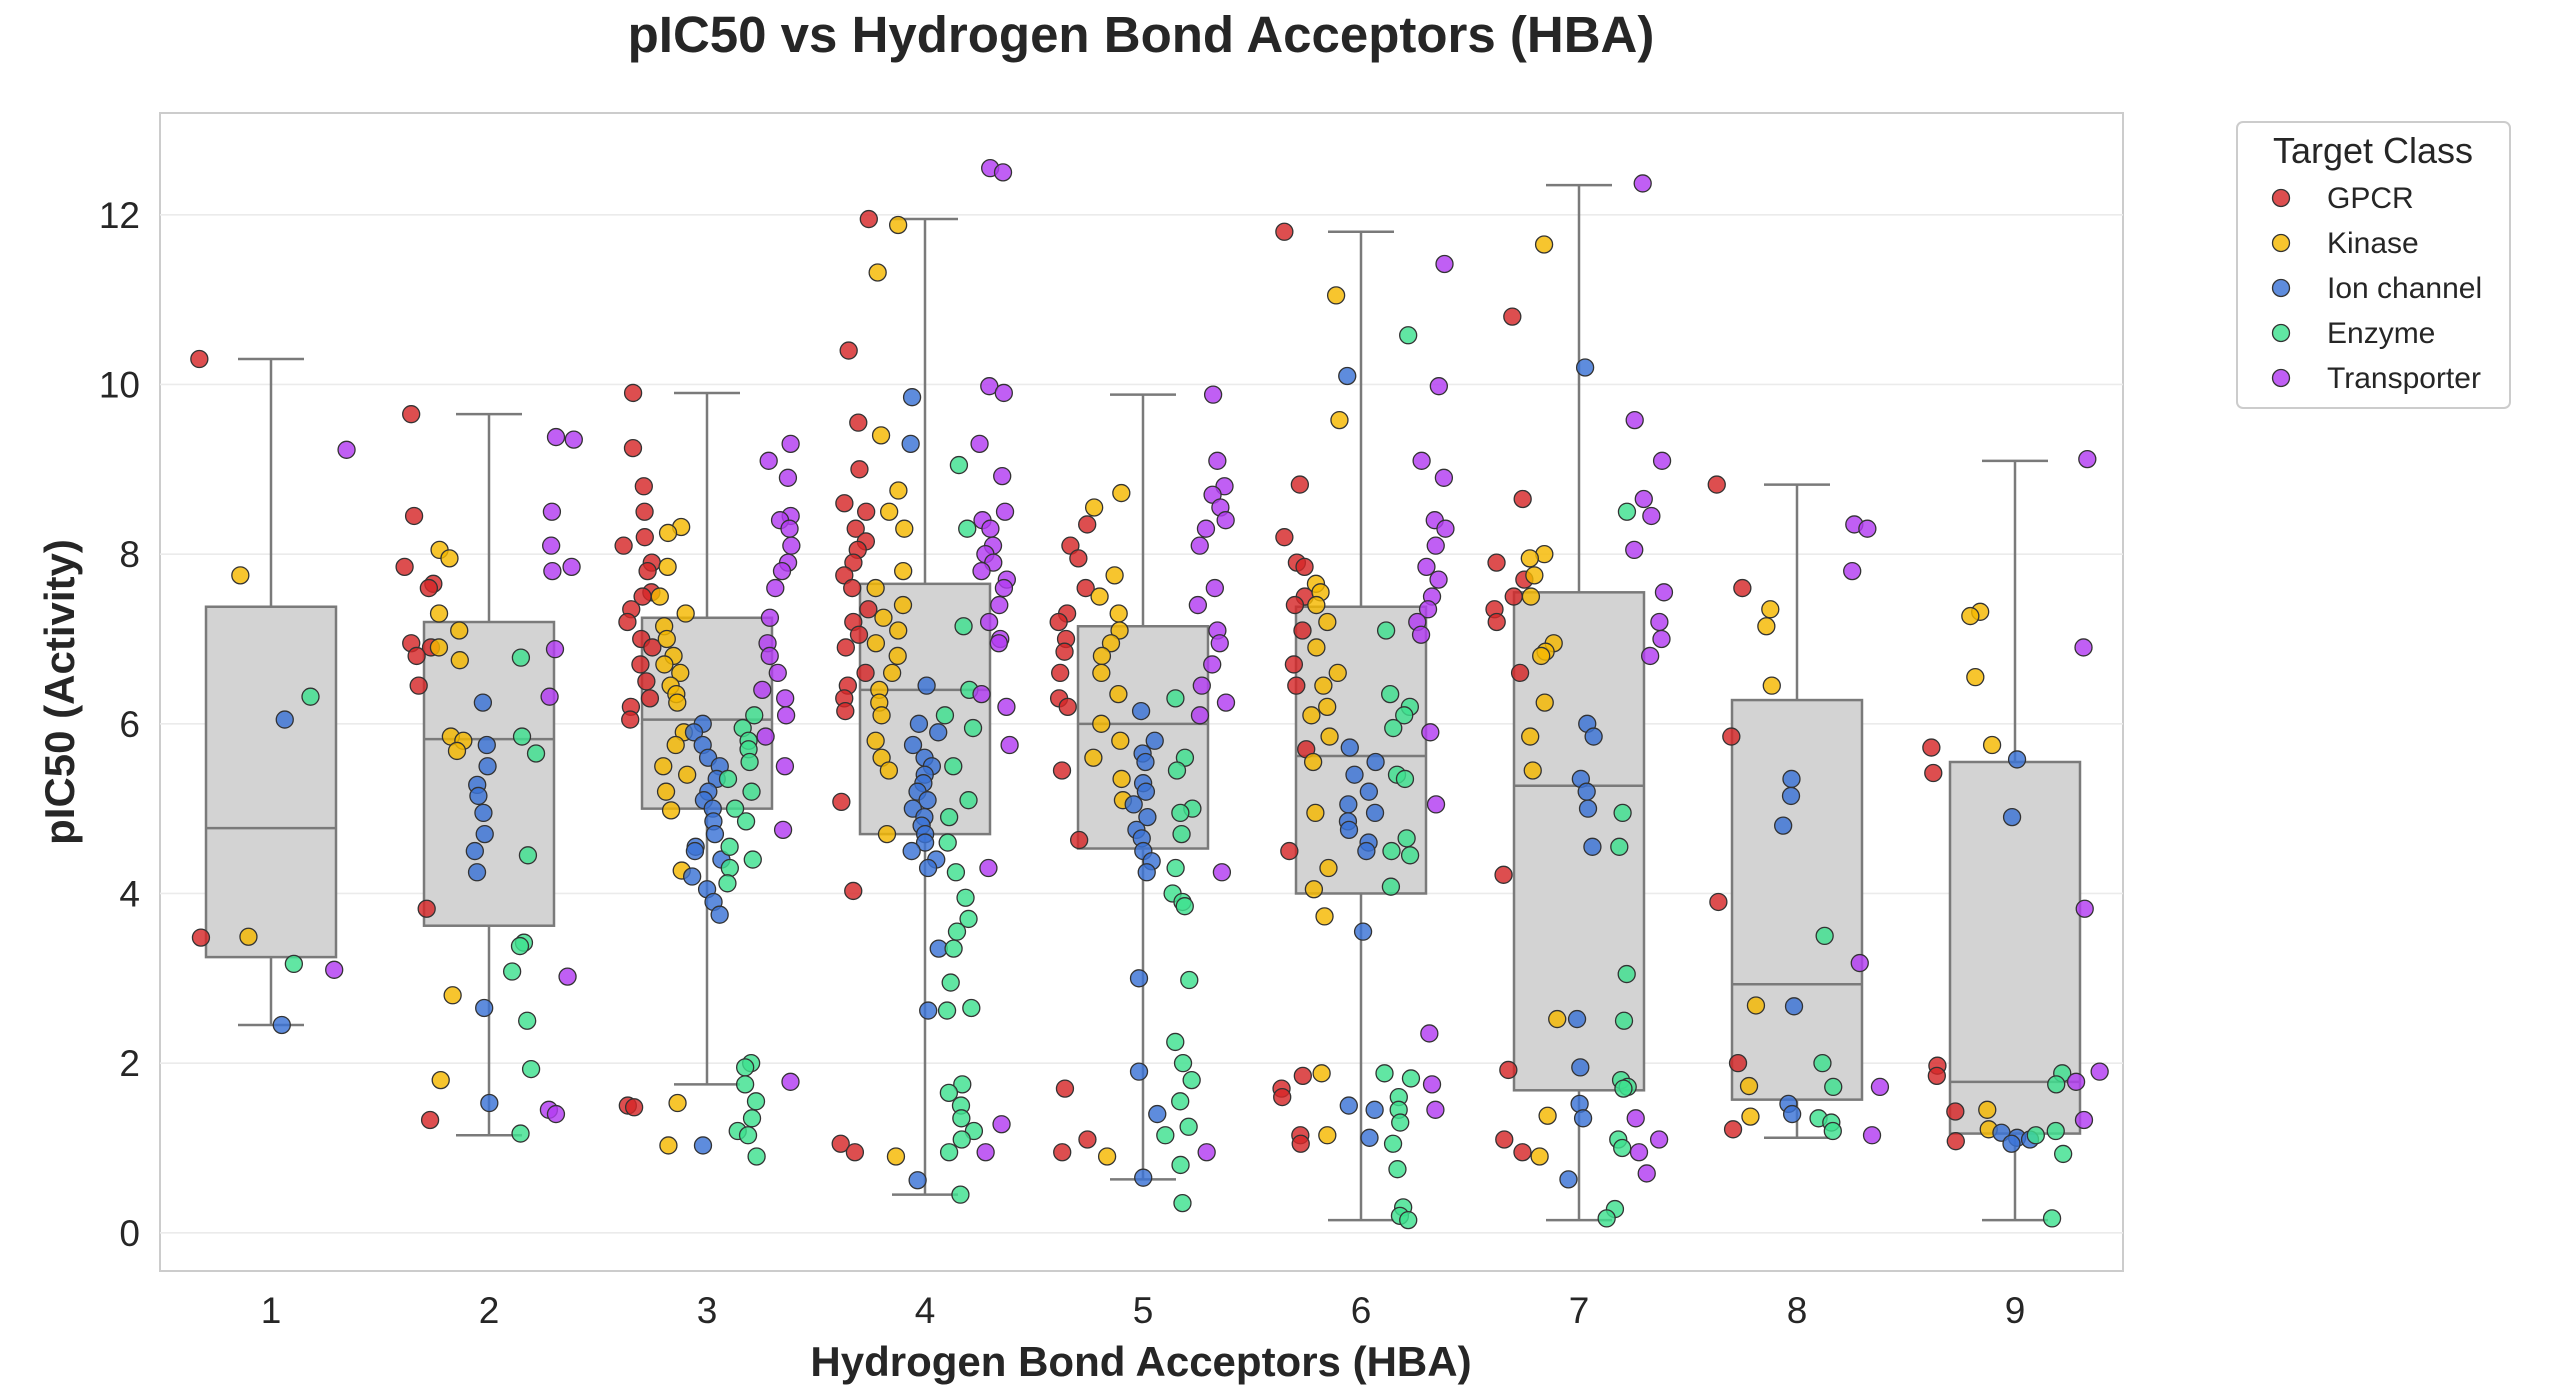 This screenshot has height=1395, width=2559. I want to click on legend-marker, so click(2281, 378).